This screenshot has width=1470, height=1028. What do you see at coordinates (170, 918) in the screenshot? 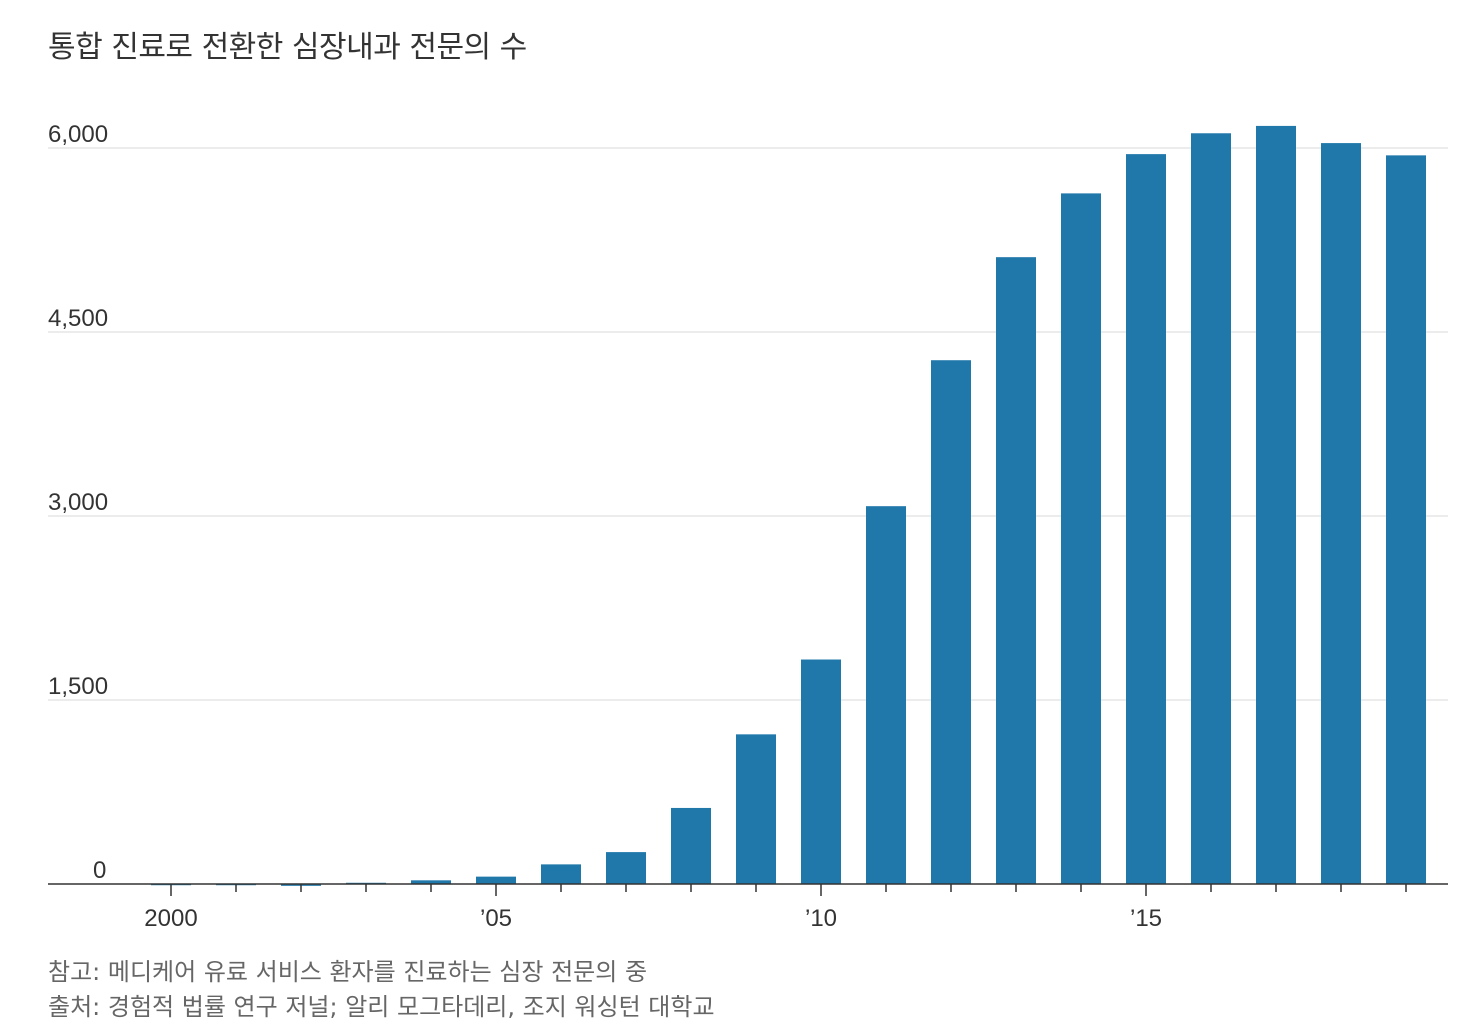
I see `x-tick-label: 2000` at bounding box center [170, 918].